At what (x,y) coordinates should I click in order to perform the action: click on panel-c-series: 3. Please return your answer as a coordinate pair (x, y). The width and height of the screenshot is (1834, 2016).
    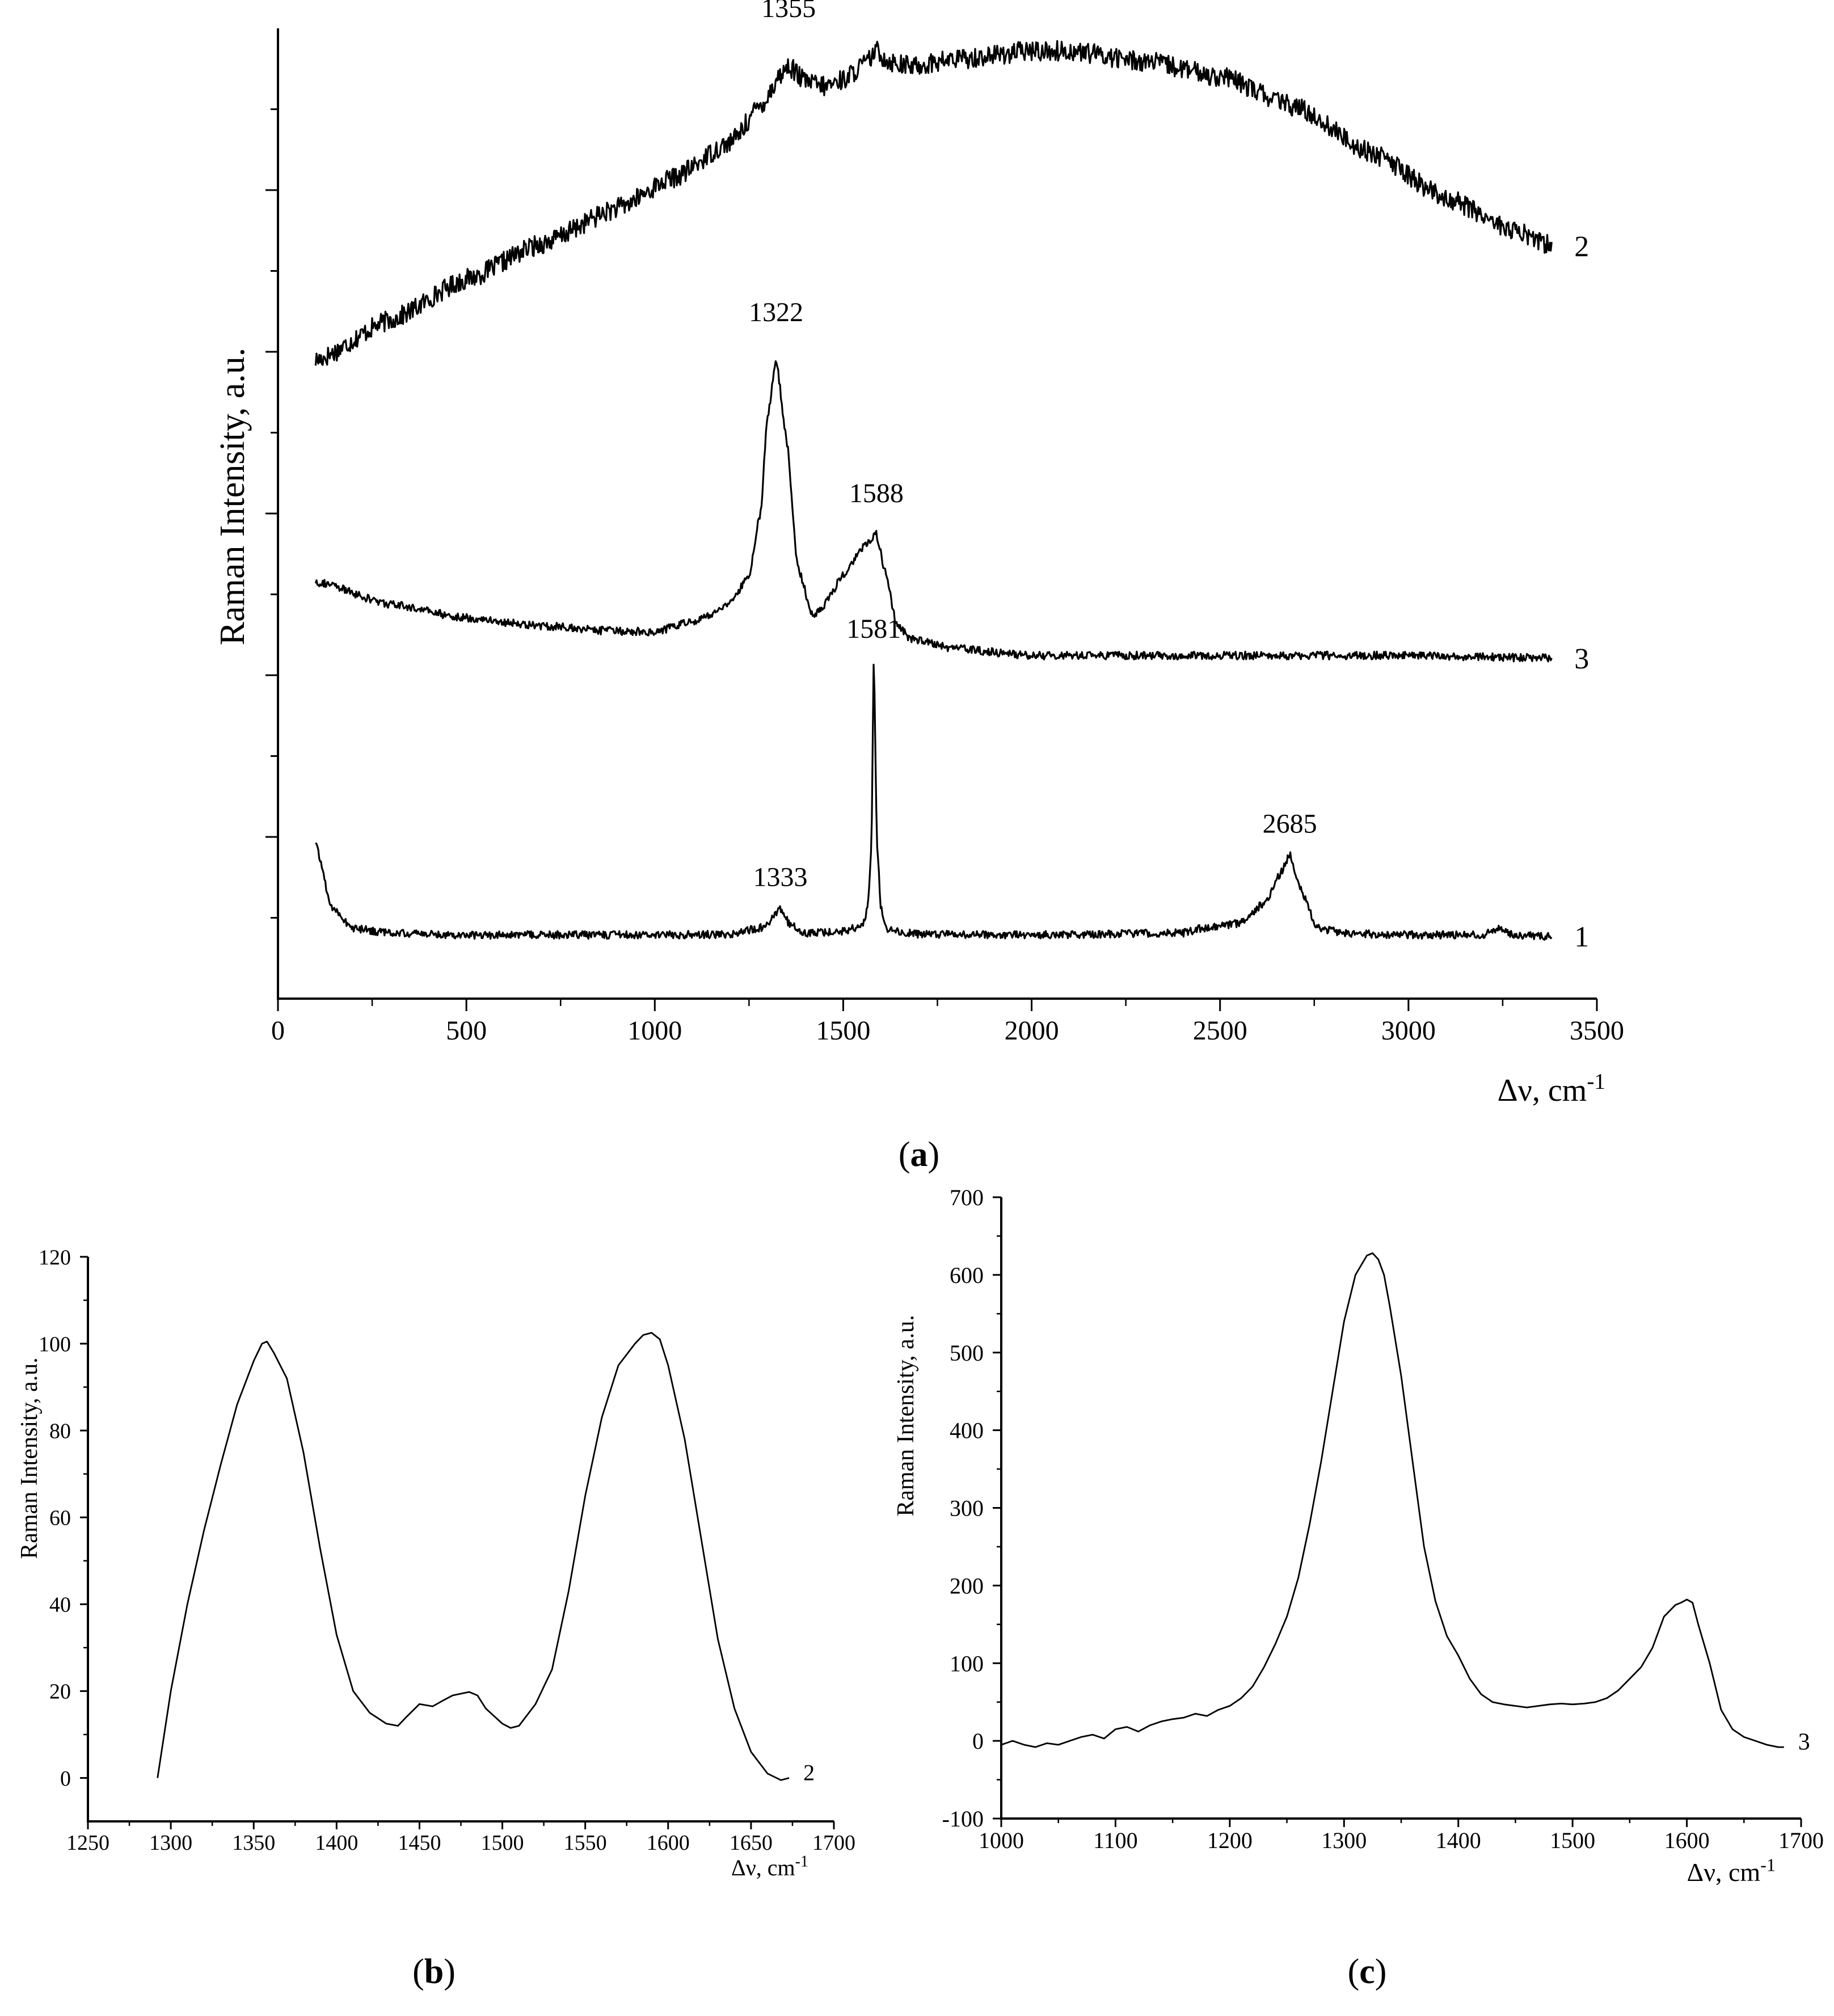
    Looking at the image, I should click on (1405, 1503).